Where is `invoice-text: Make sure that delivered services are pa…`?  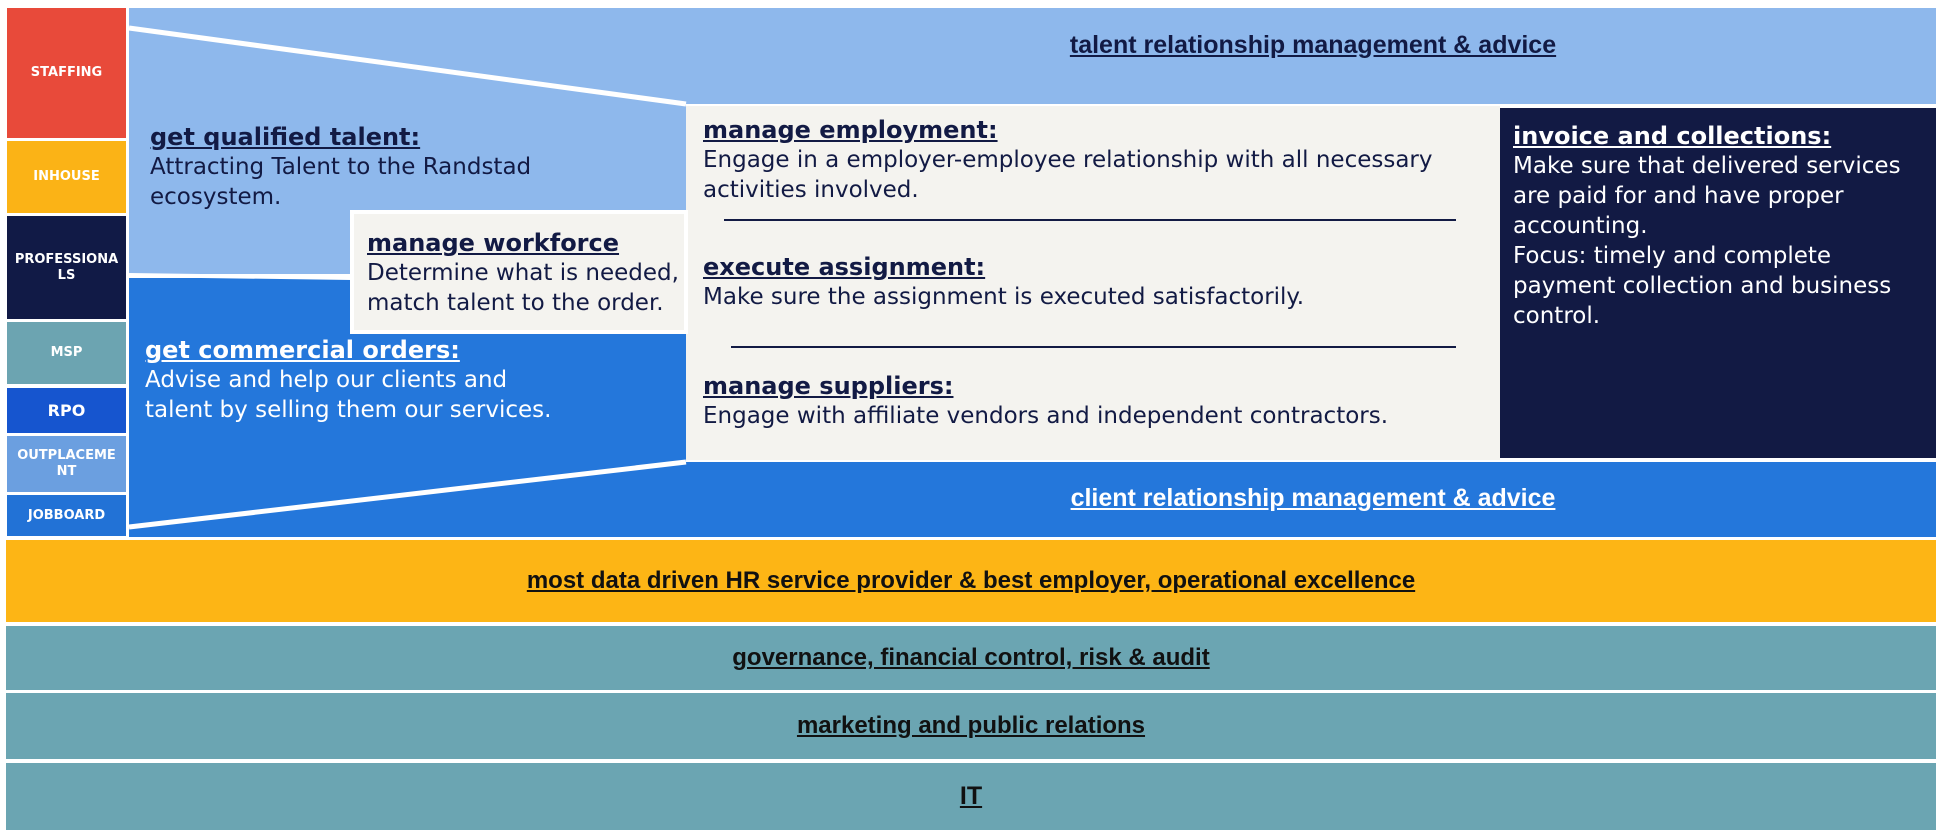
invoice-text: Make sure that delivered services are pa… is located at coordinates (1707, 196).